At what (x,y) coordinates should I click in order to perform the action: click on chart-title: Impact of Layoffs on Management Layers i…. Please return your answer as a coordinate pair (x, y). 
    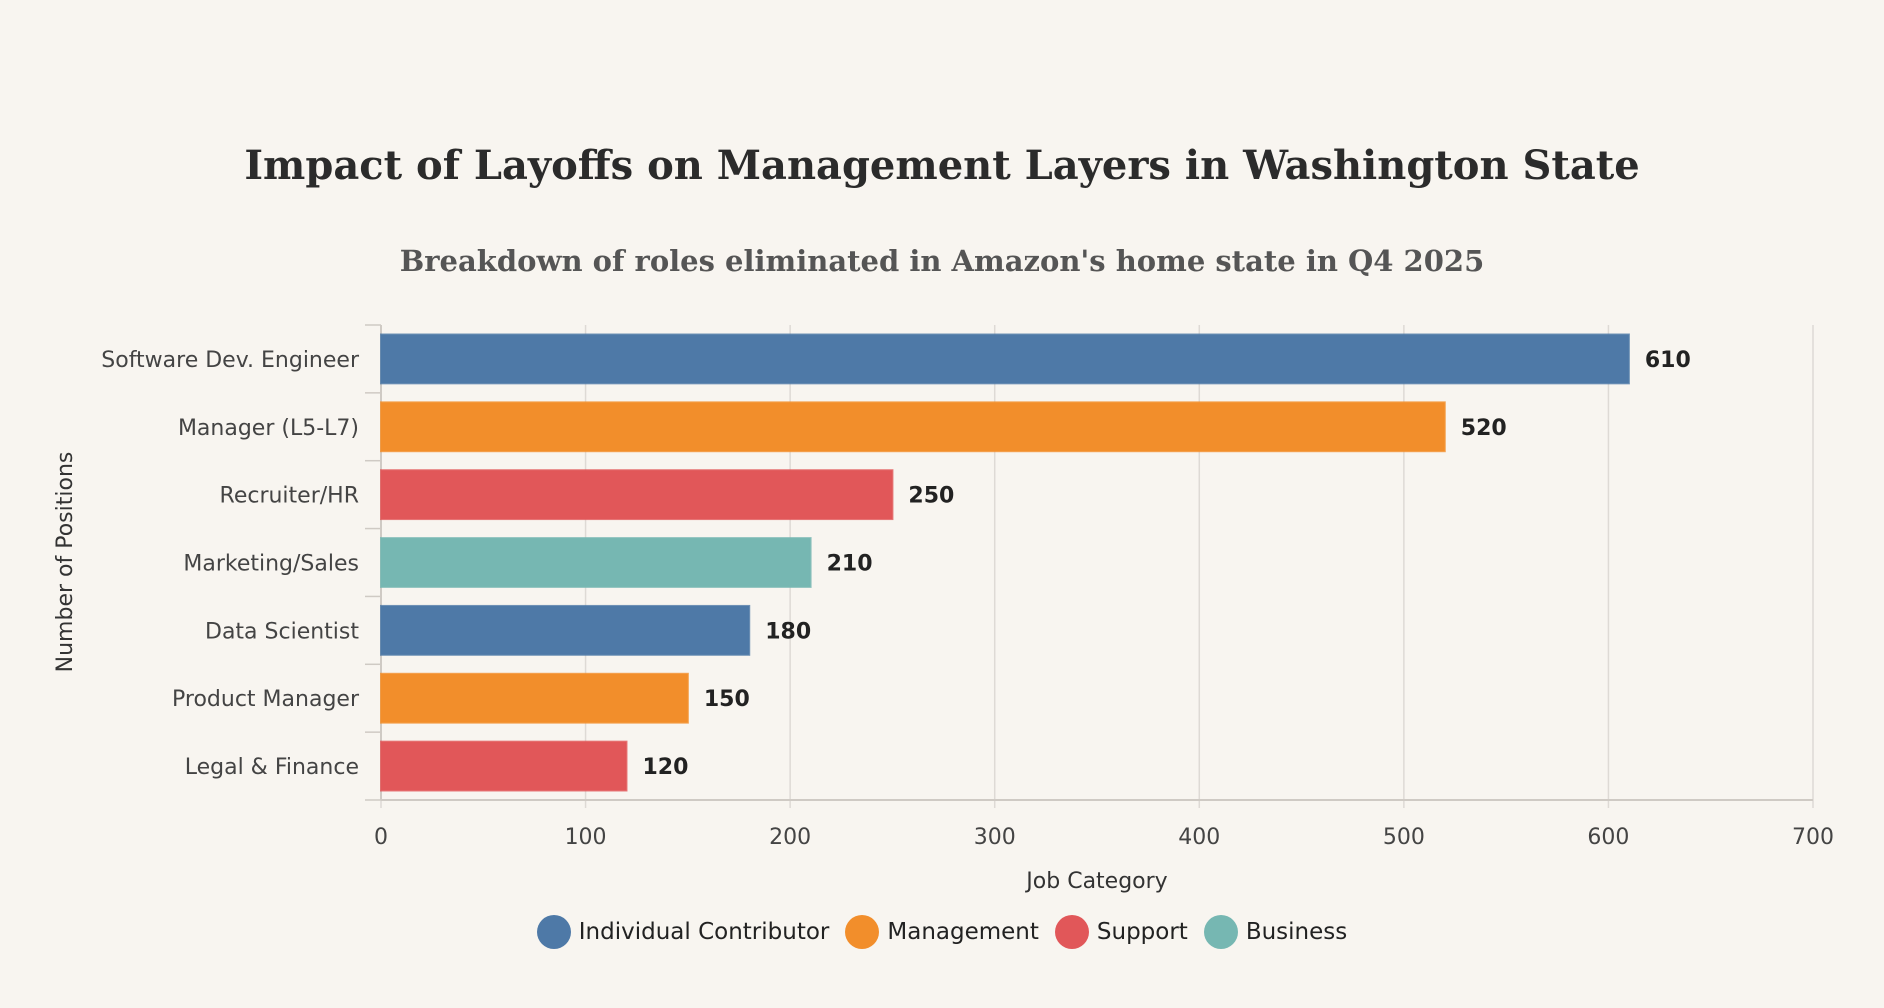
    Looking at the image, I should click on (942, 165).